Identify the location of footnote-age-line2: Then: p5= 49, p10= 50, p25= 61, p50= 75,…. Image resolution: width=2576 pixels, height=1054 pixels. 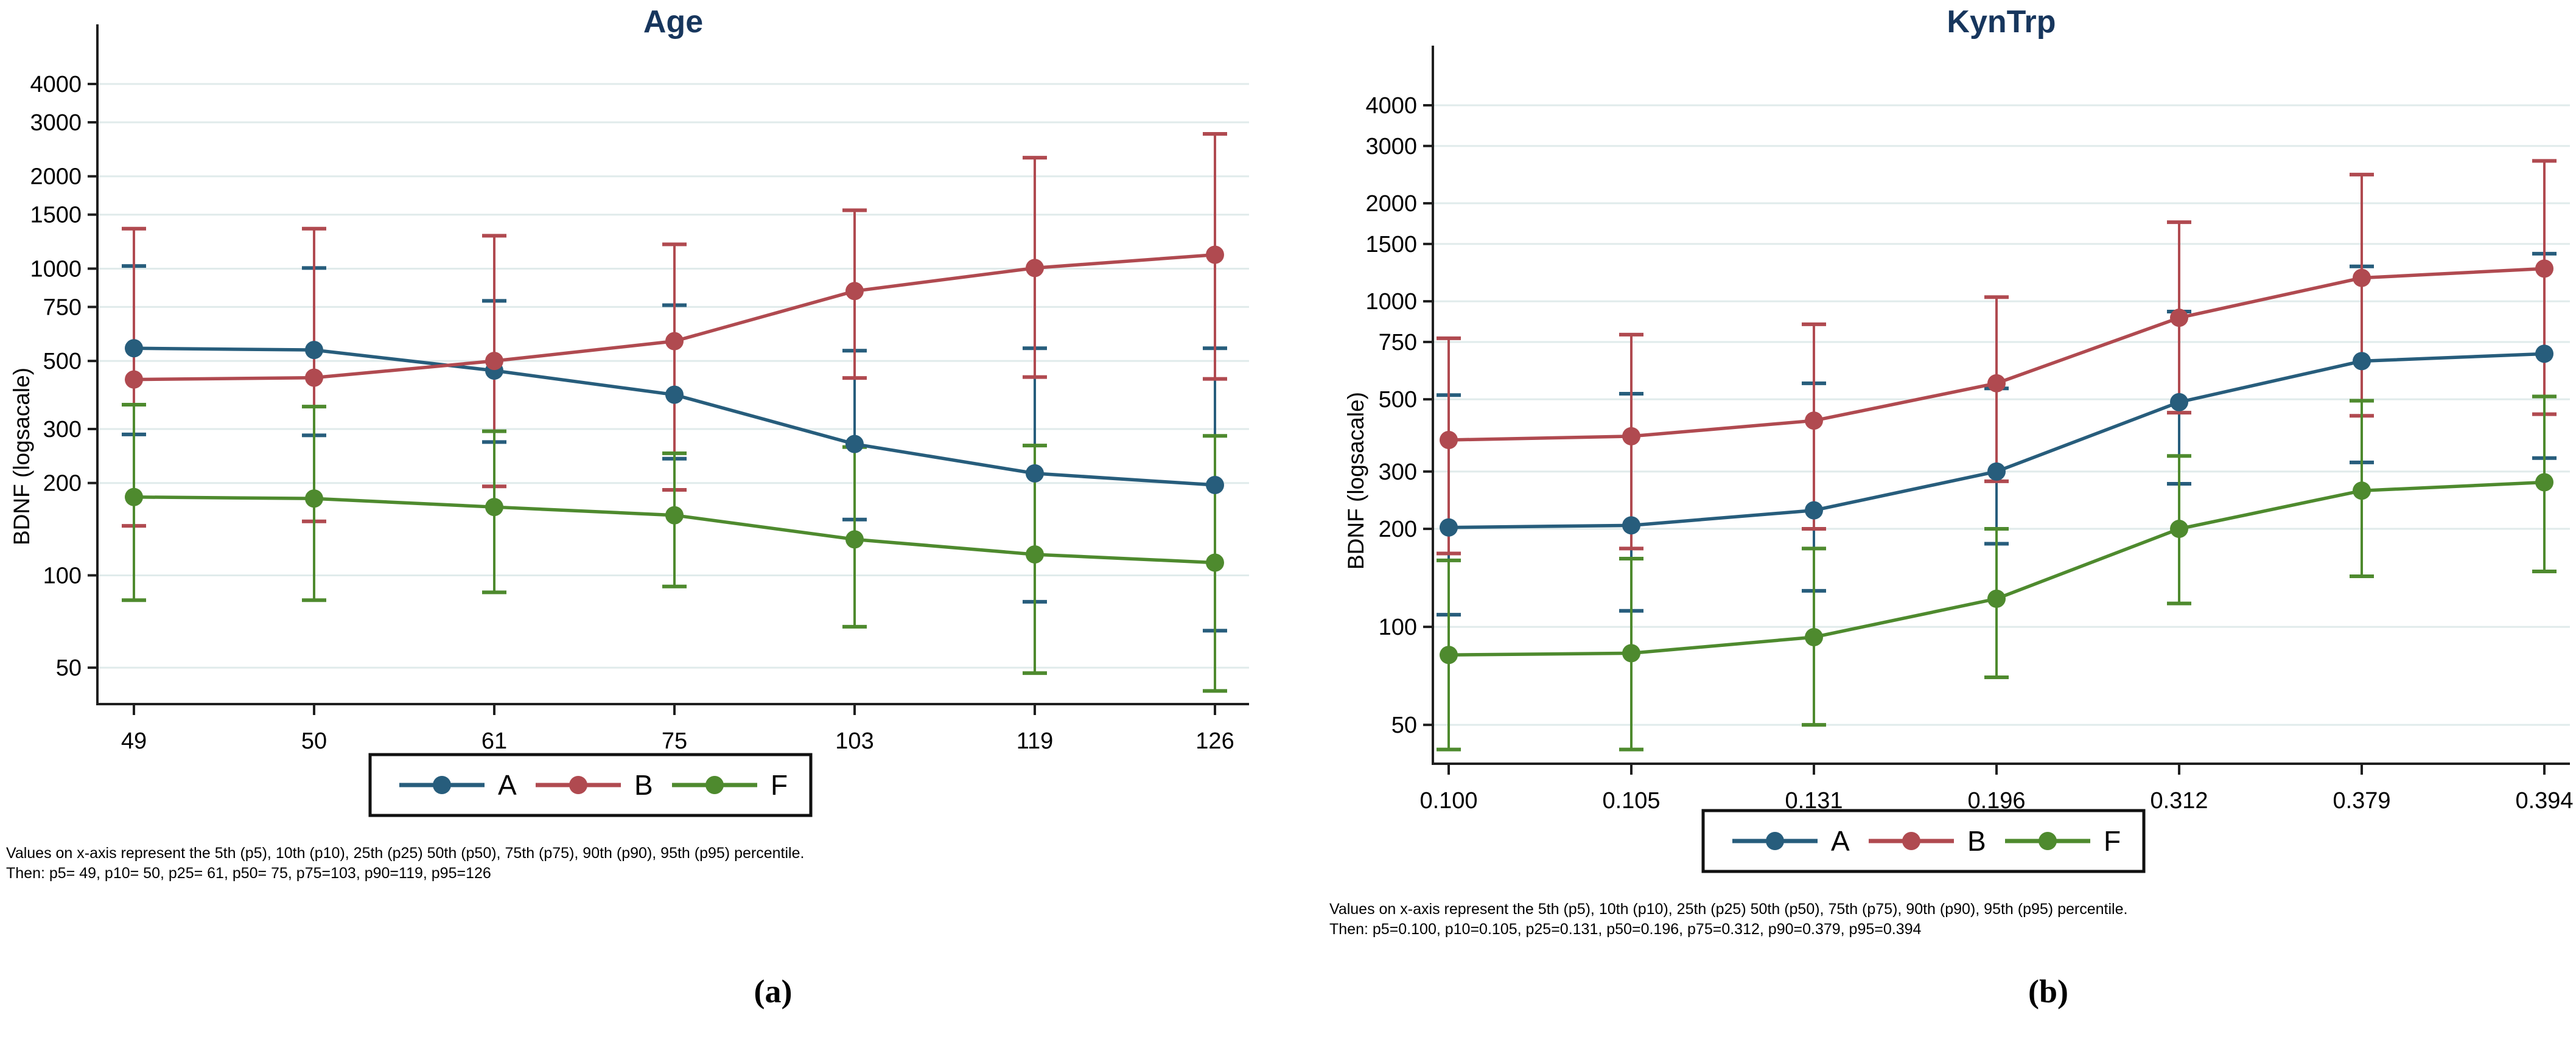
(249, 874).